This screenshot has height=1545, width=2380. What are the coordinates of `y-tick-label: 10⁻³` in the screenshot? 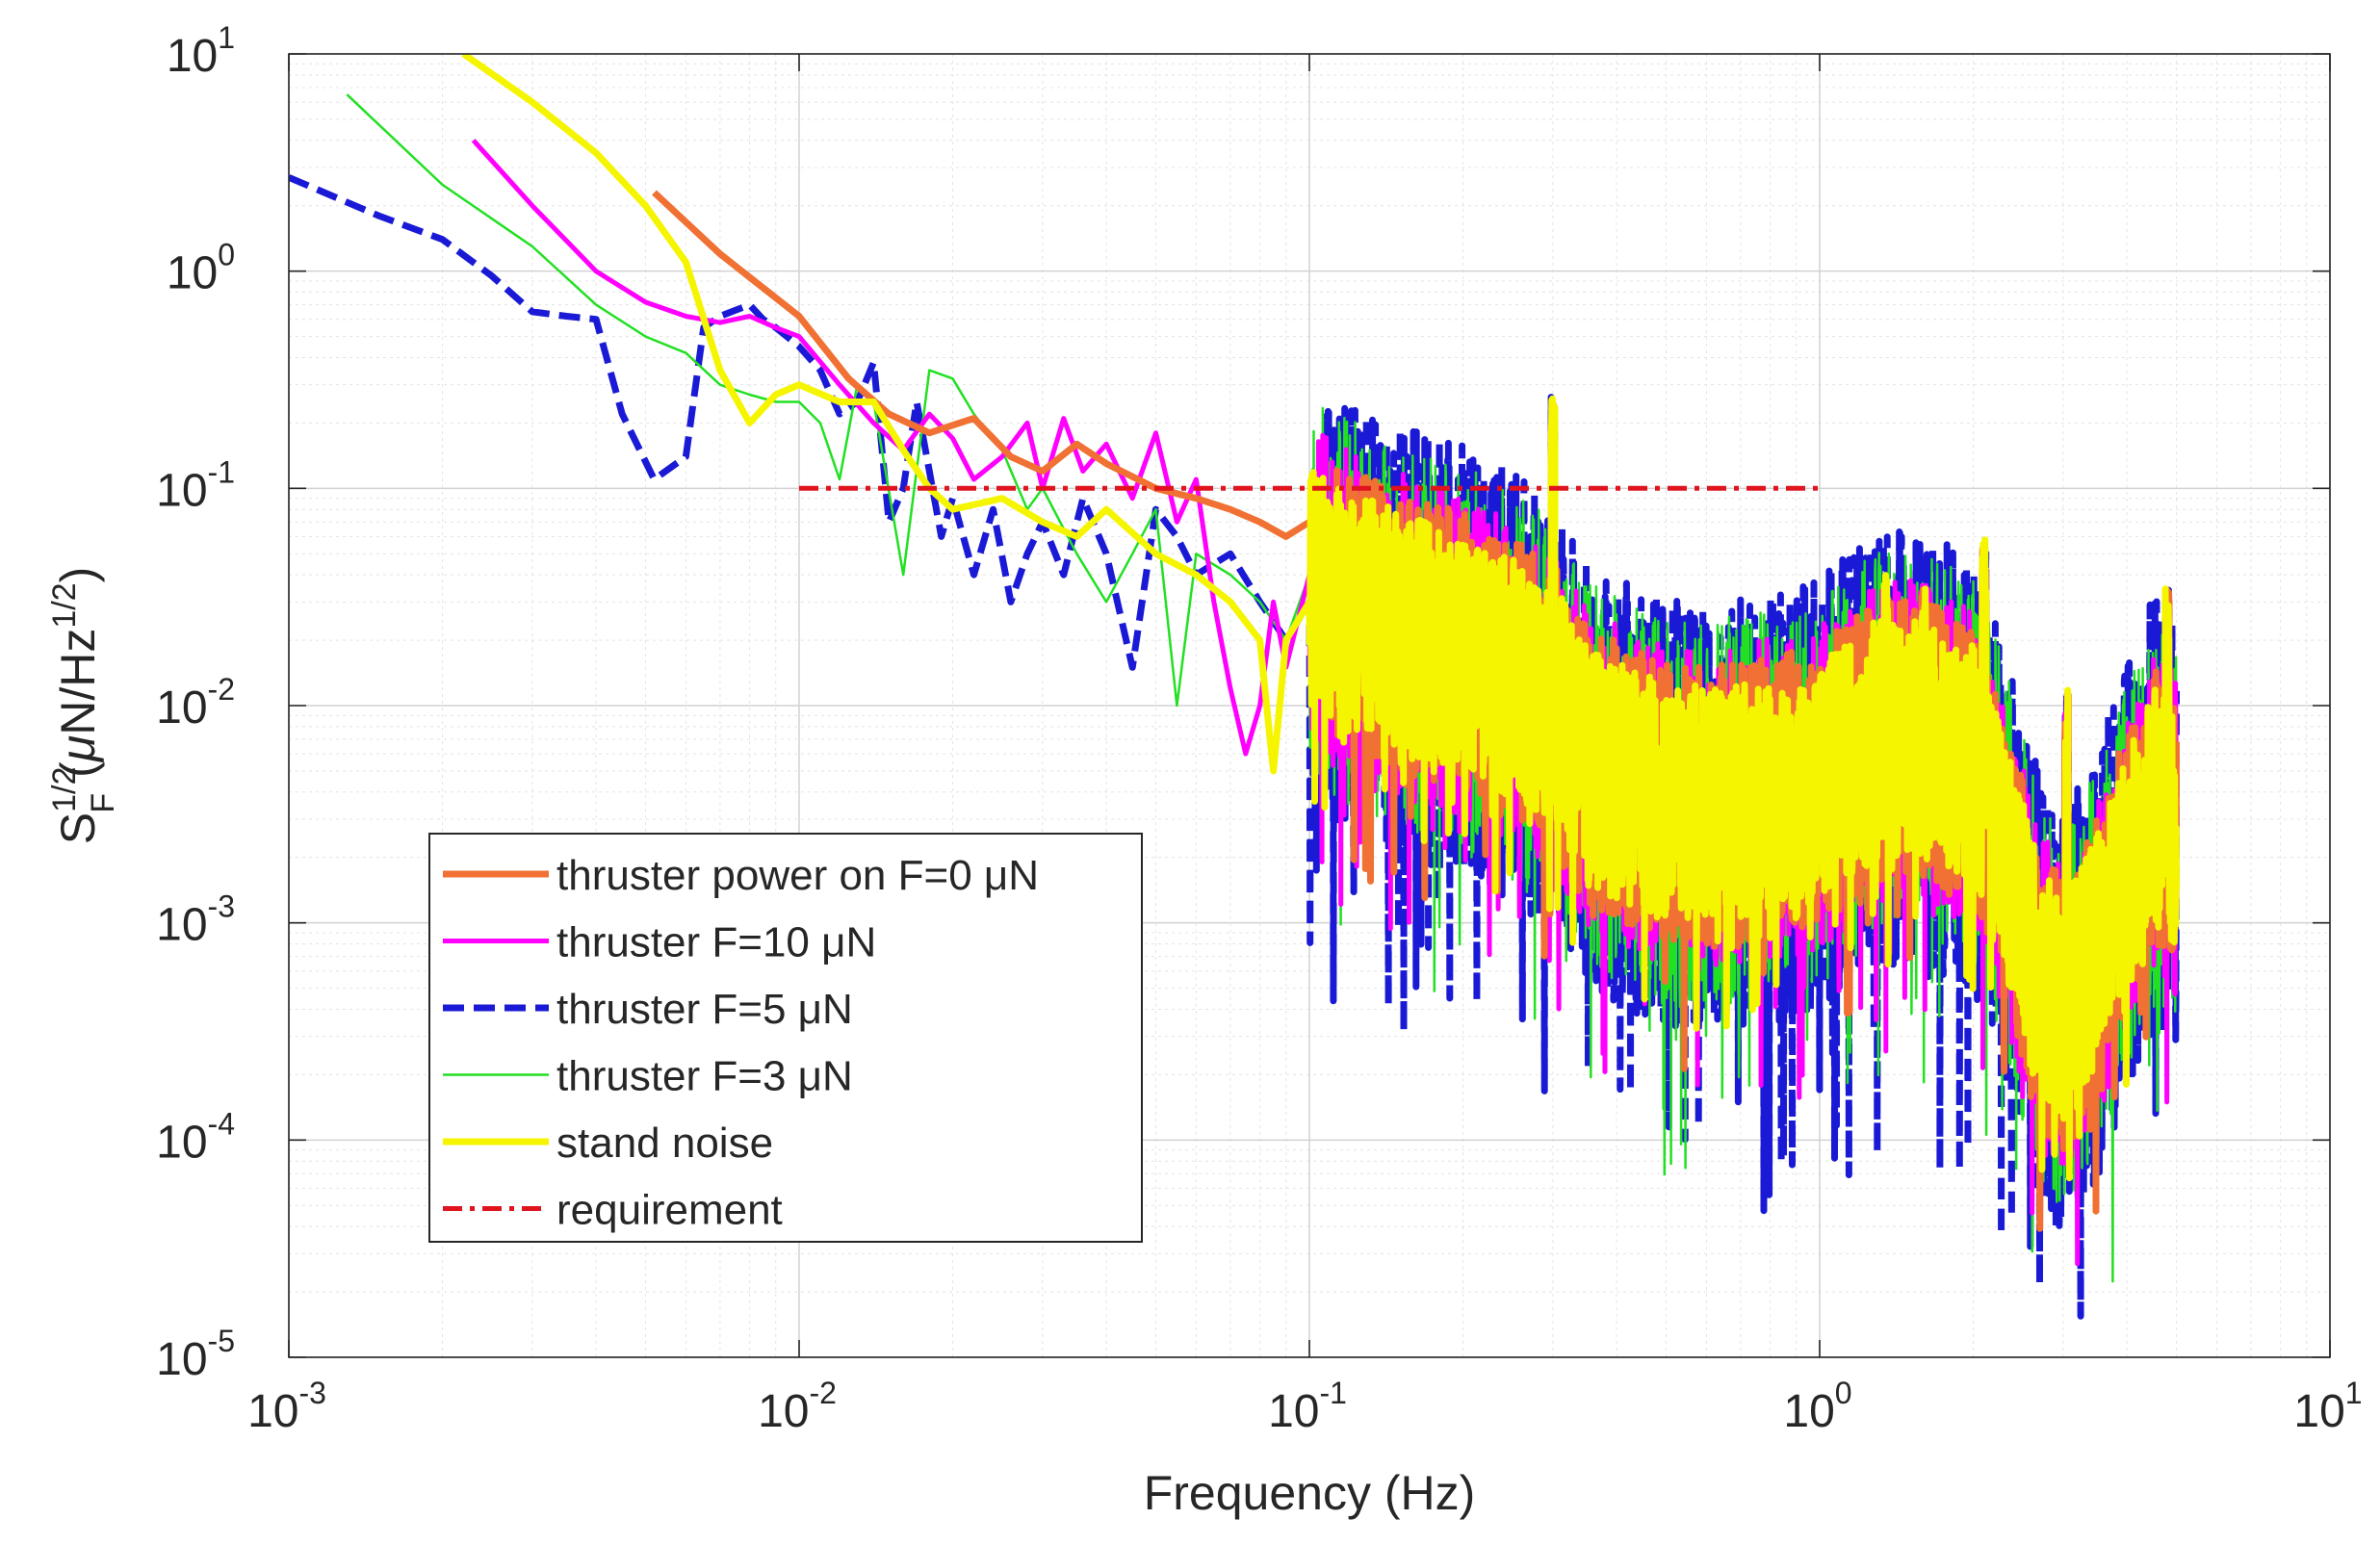 It's located at (196, 920).